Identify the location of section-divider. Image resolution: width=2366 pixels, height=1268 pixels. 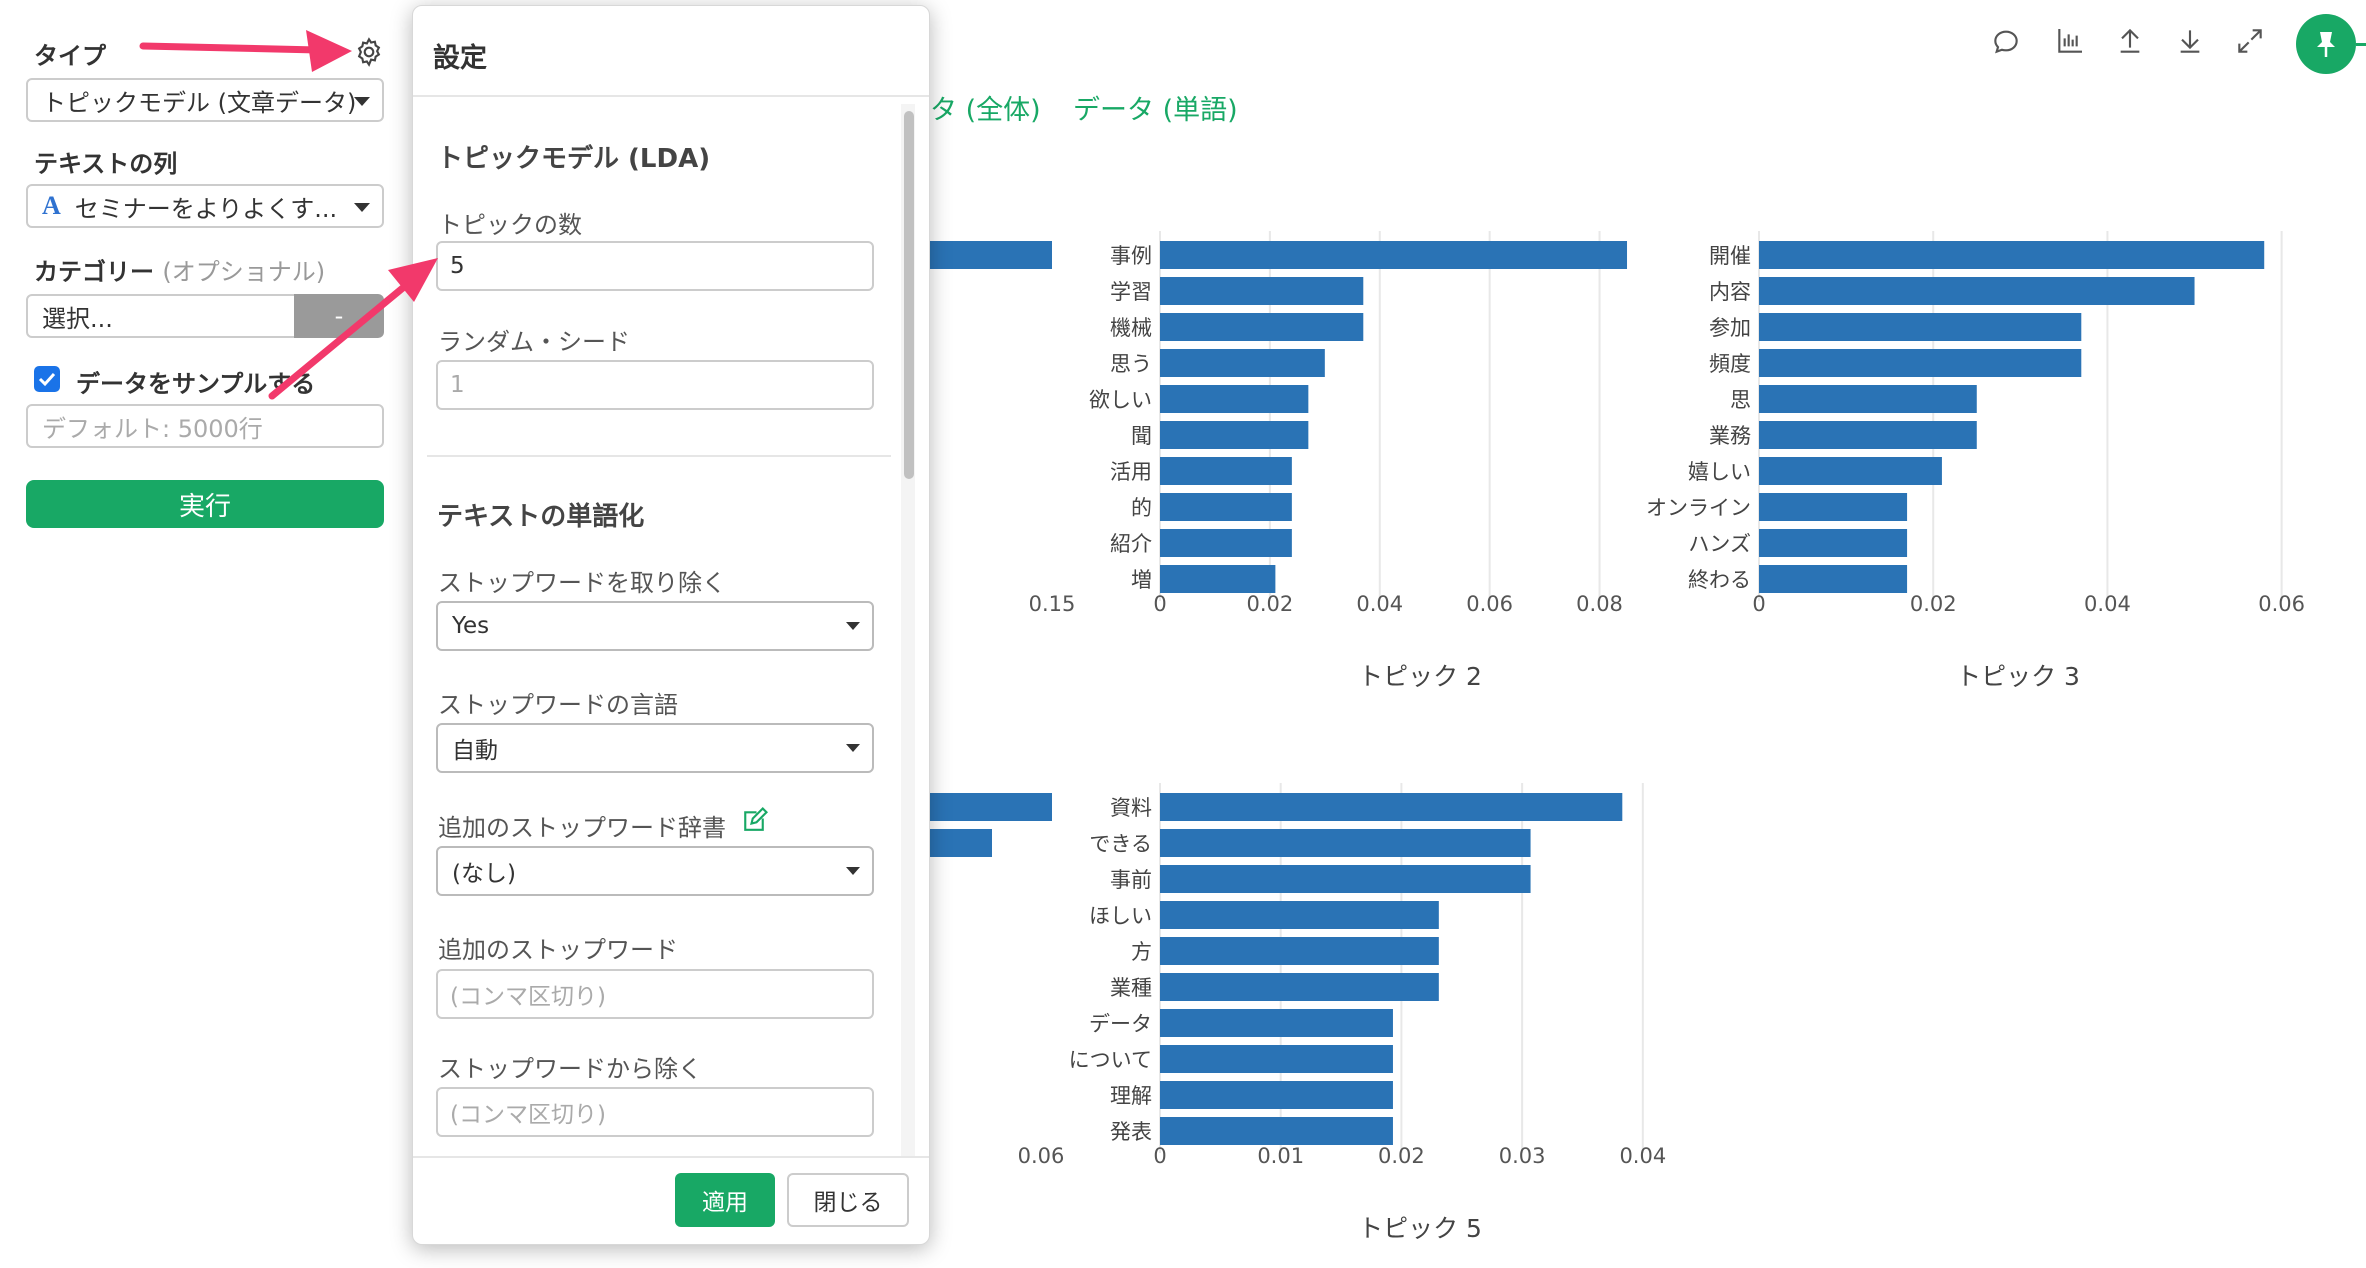
(659, 456).